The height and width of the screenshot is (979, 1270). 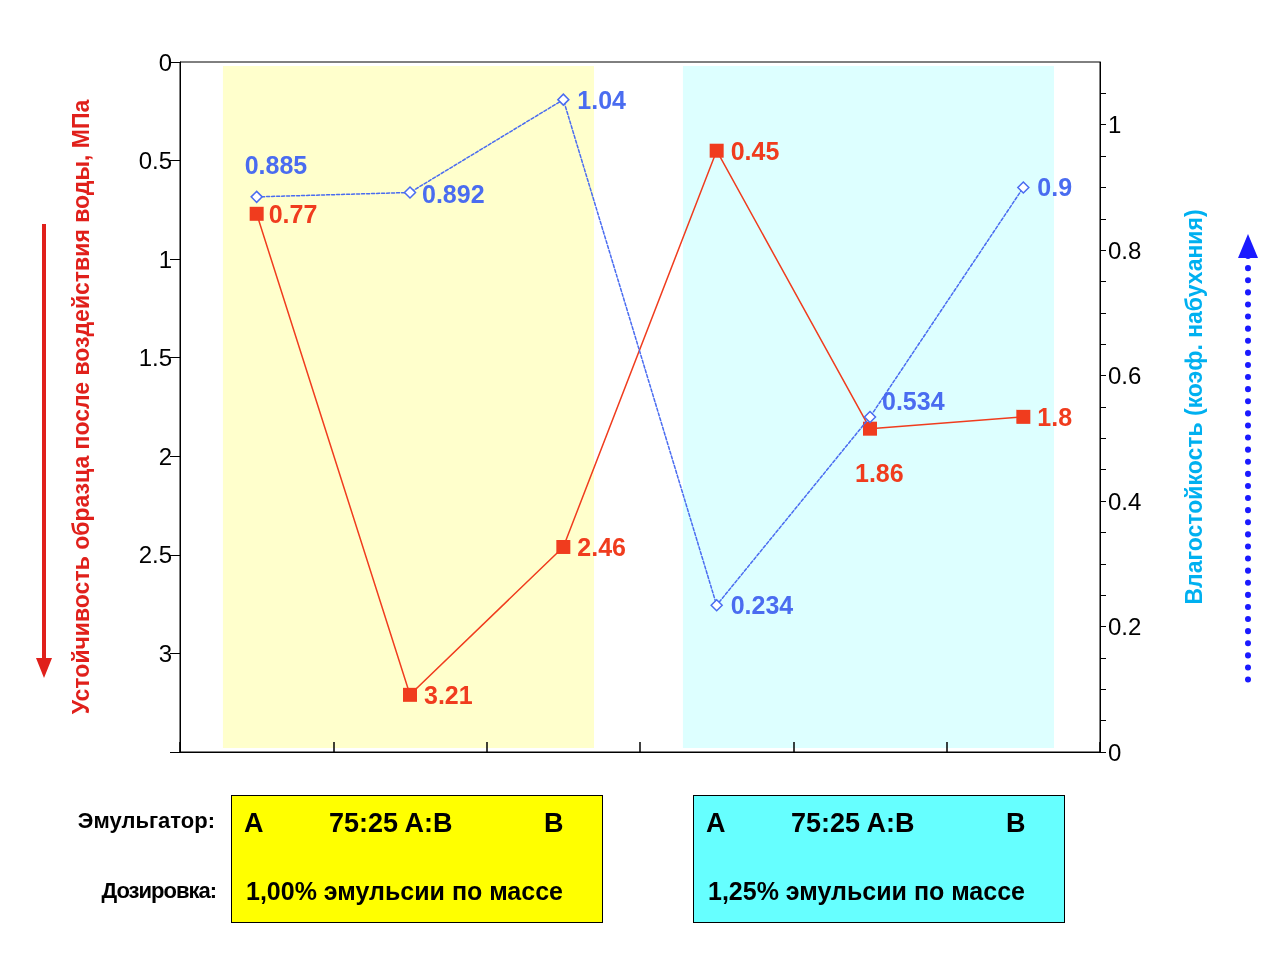 I want to click on label-box: A 75:25 A:B B 1,25% эмульсии по массе, so click(x=879, y=859).